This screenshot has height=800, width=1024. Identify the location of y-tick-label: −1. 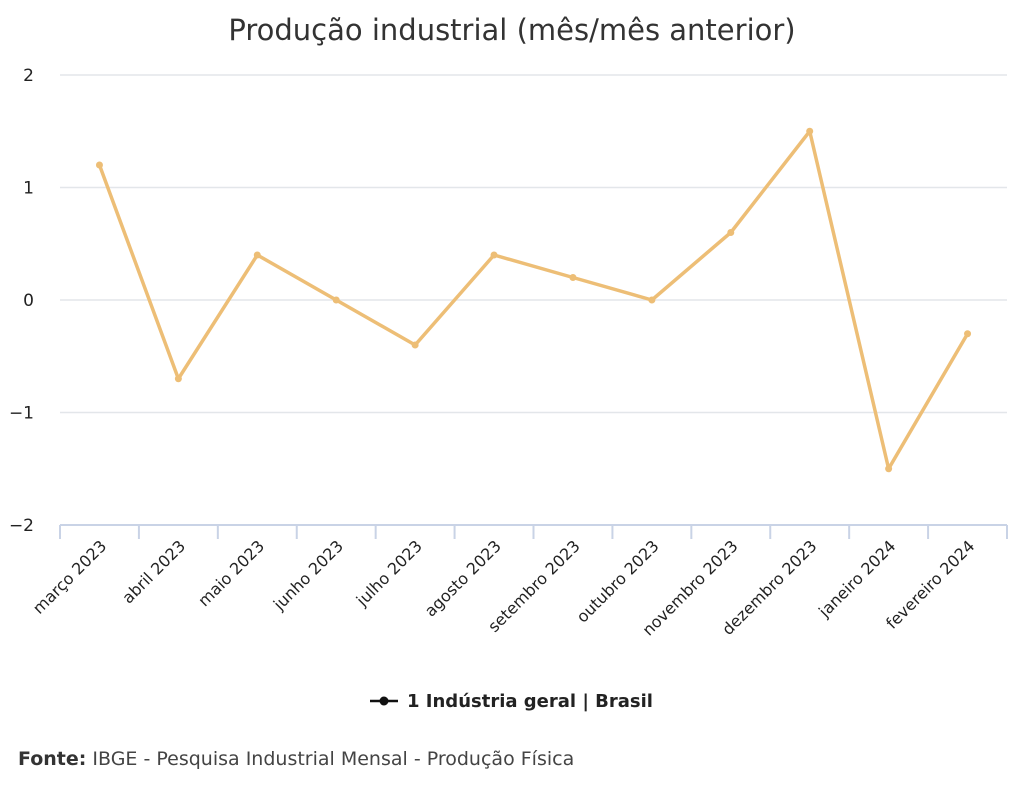
(21, 414).